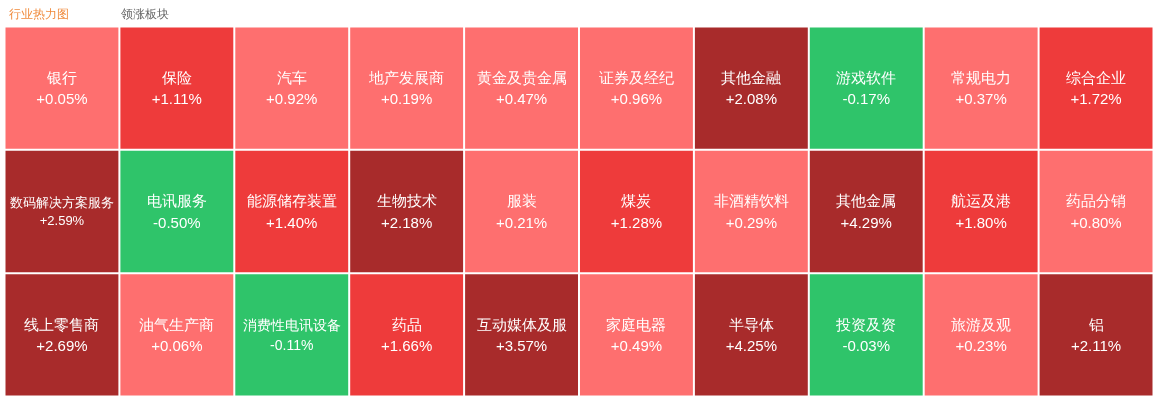 The image size is (1159, 403). I want to click on data-label: +3.57%, so click(521, 346).